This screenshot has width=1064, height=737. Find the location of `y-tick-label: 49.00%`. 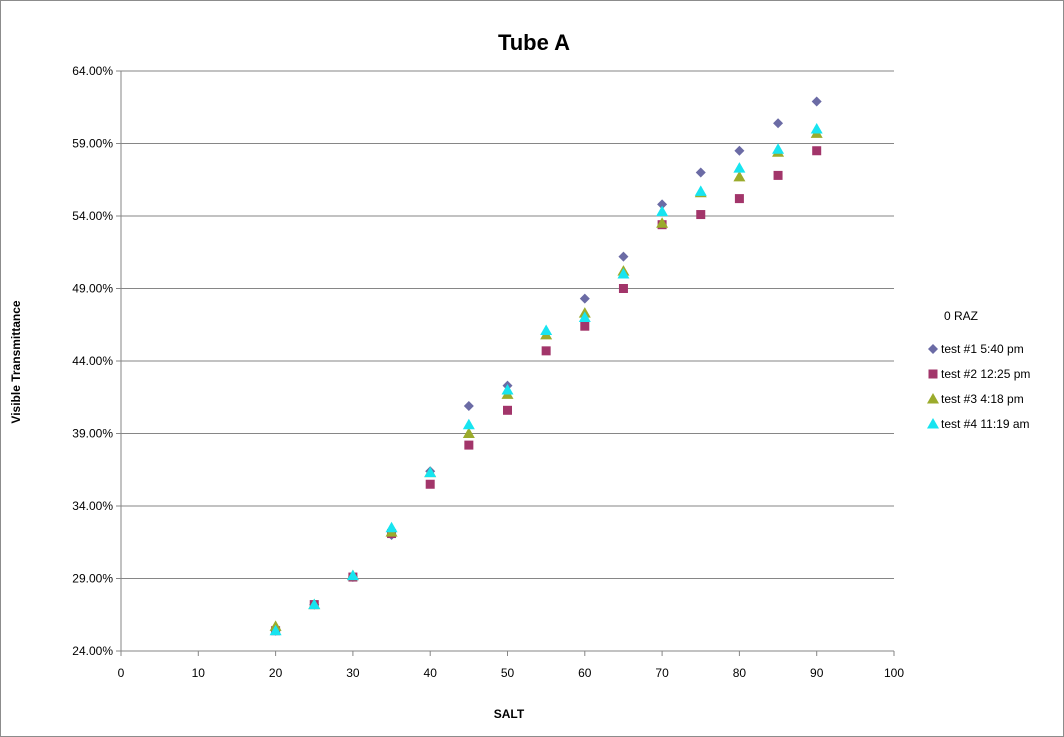

y-tick-label: 49.00% is located at coordinates (92, 289).